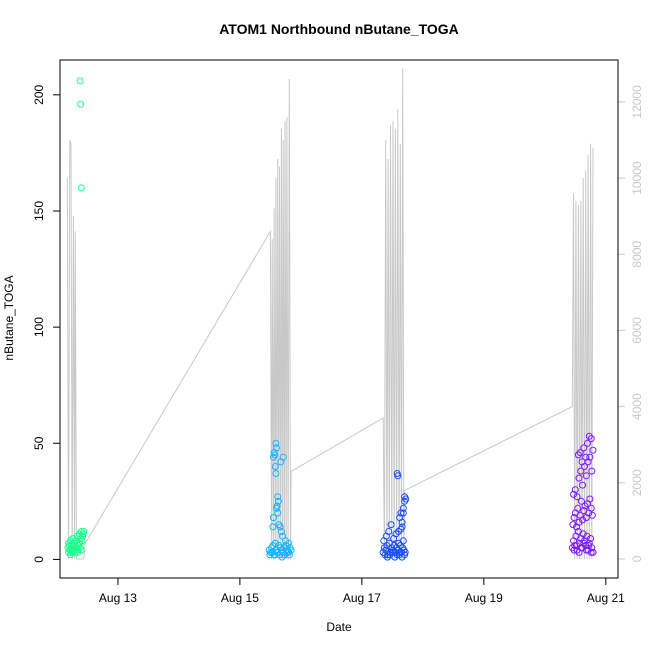 The height and width of the screenshot is (655, 650). Describe the element at coordinates (637, 330) in the screenshot. I see `y2-tick-label: 6000` at that location.